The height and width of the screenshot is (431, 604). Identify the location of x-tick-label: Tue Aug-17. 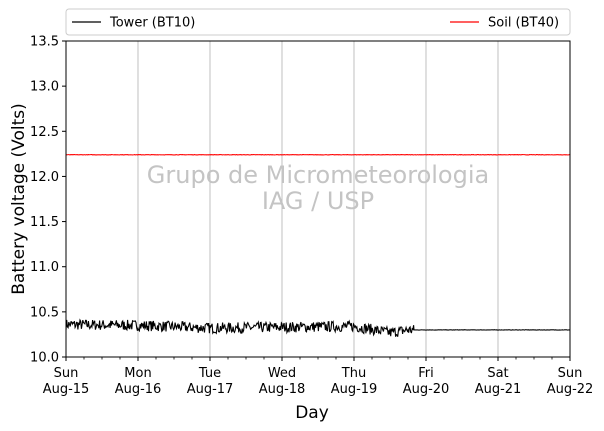
(210, 381).